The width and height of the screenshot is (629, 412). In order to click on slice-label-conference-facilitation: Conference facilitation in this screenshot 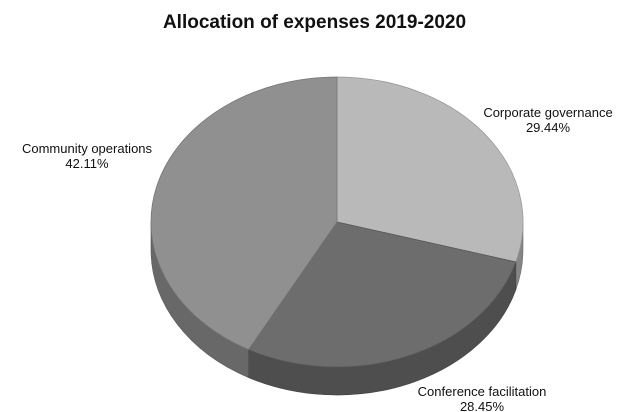, I will do `click(482, 391)`.